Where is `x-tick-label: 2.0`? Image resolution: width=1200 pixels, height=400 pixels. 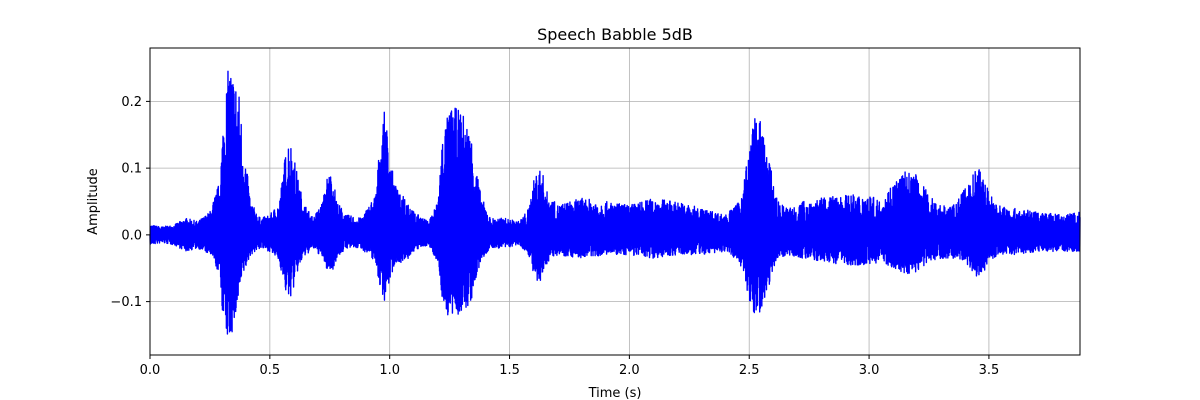 x-tick-label: 2.0 is located at coordinates (629, 370).